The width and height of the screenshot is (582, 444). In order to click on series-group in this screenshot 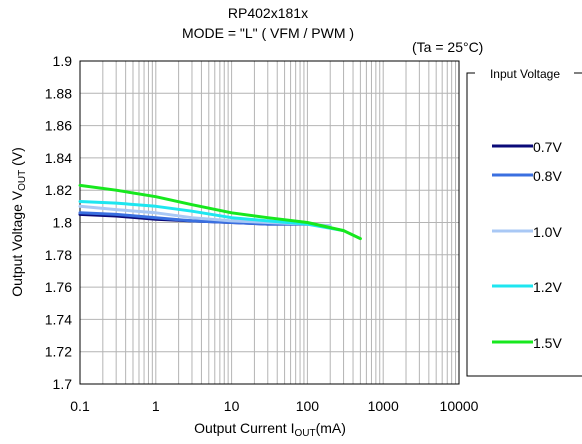, I will do `click(220, 212)`.